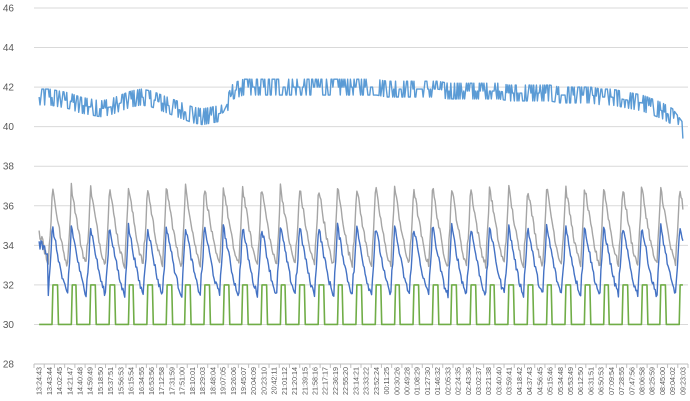  I want to click on x-tick-label: 04:56:45, so click(539, 381).